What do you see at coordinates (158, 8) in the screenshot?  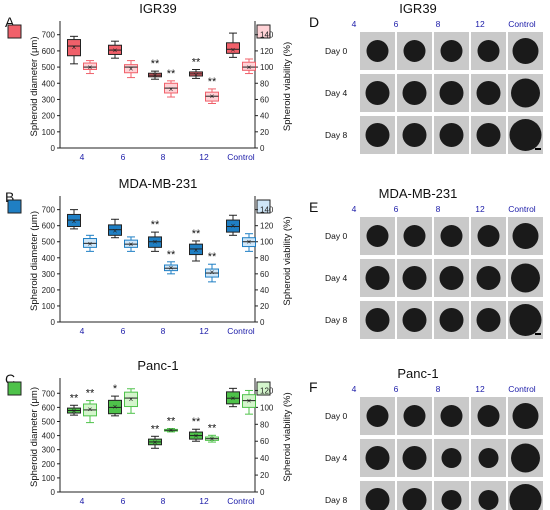 I see `chart-title: IGR39` at bounding box center [158, 8].